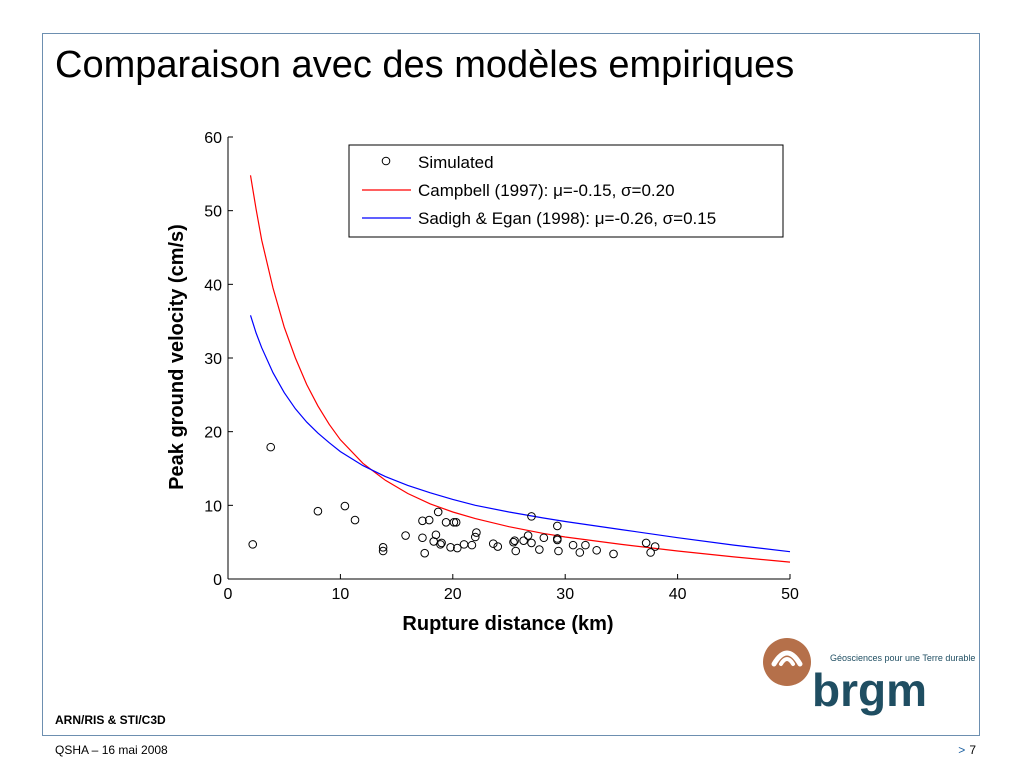 This screenshot has width=1024, height=768. I want to click on legend-marker-swatch, so click(386, 161).